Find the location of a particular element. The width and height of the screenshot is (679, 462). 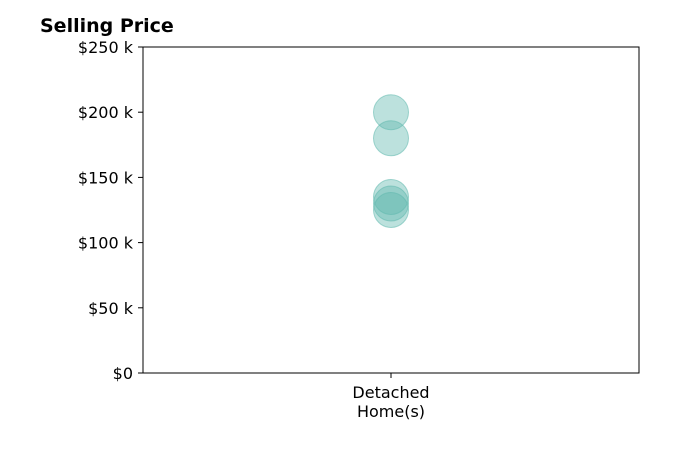

y-axis: $0 $50 k $100 k $150 k $200 k $250 k is located at coordinates (110, 210).